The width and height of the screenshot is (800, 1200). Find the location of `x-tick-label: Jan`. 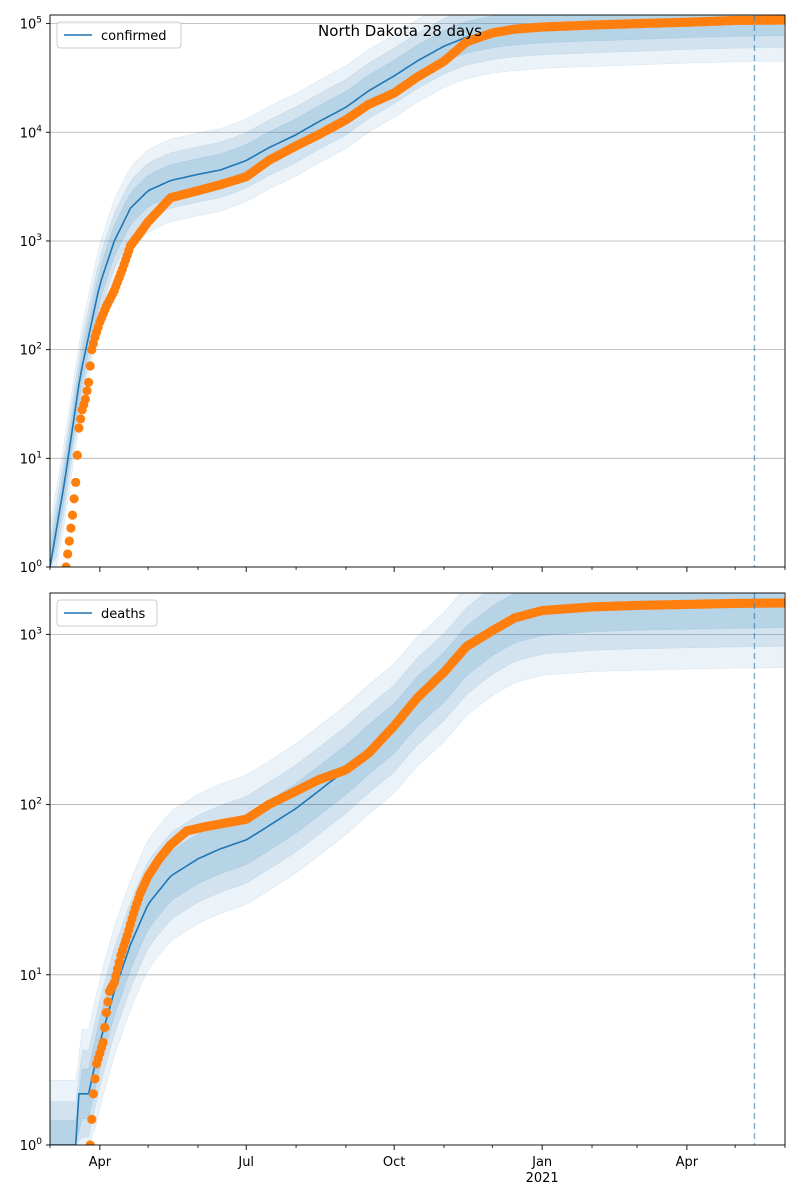

x-tick-label: Jan is located at coordinates (541, 1162).